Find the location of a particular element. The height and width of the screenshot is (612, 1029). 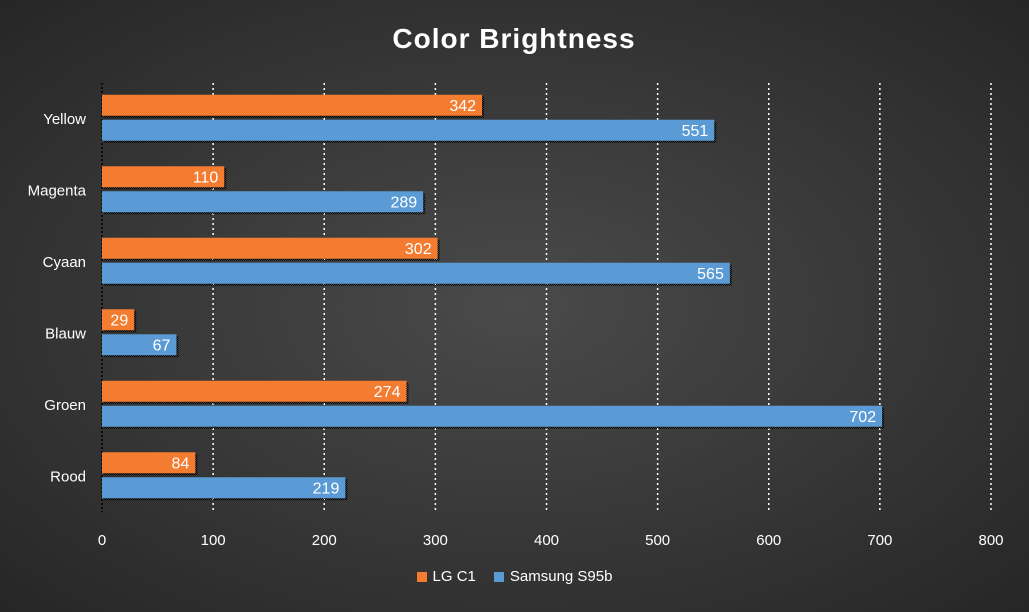

x-axis-ticks: 0 100 200 300 400 500 600 700 800 is located at coordinates (551, 540).